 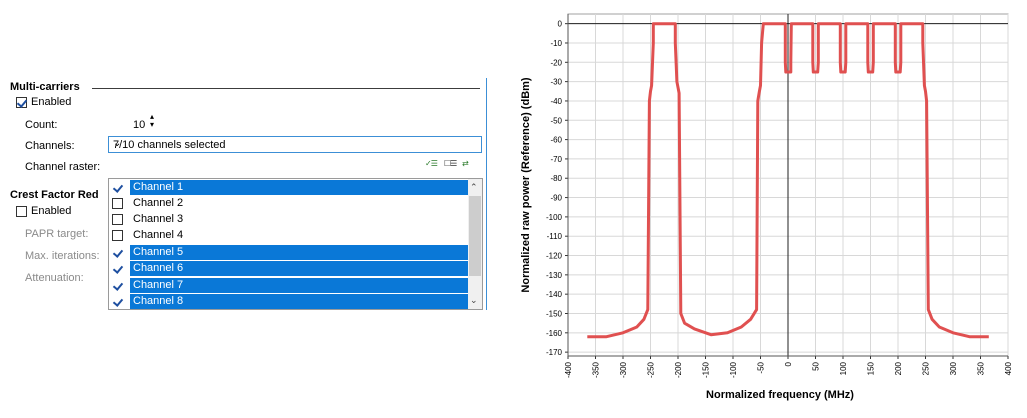 I want to click on multi-carriers-title: Multi-carriers, so click(x=45, y=87).